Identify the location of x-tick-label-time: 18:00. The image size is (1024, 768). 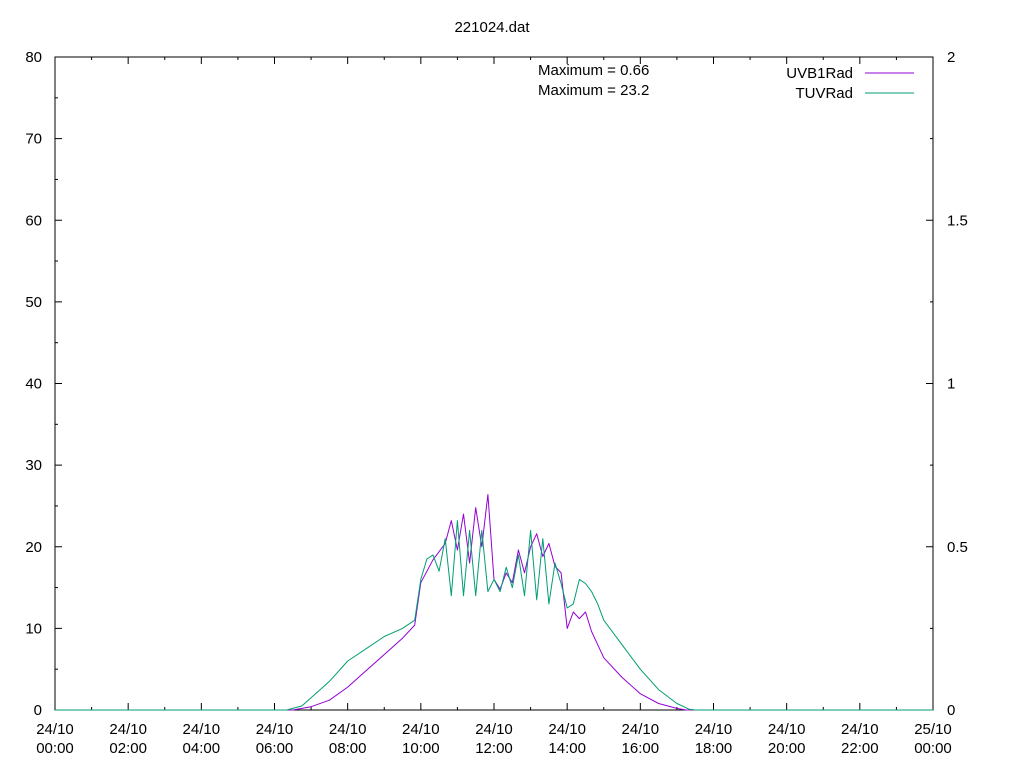
(714, 748).